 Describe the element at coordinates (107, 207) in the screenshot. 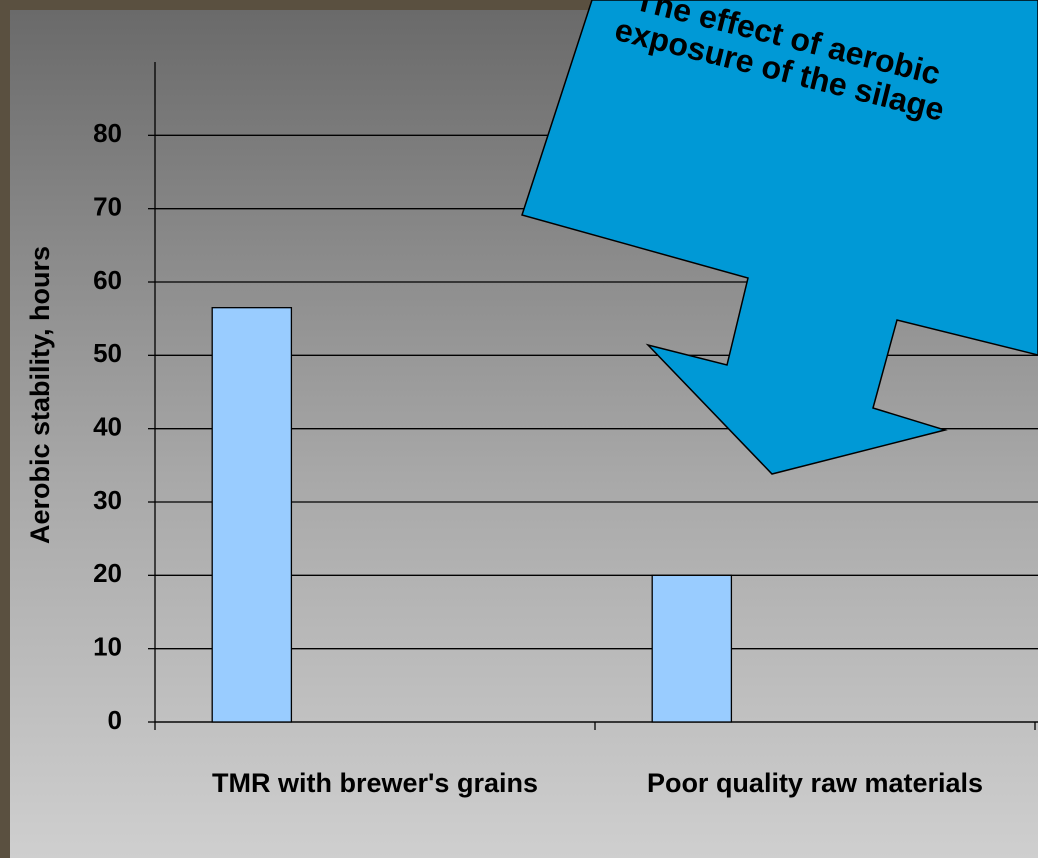

I see `y-tick-label: 70` at that location.